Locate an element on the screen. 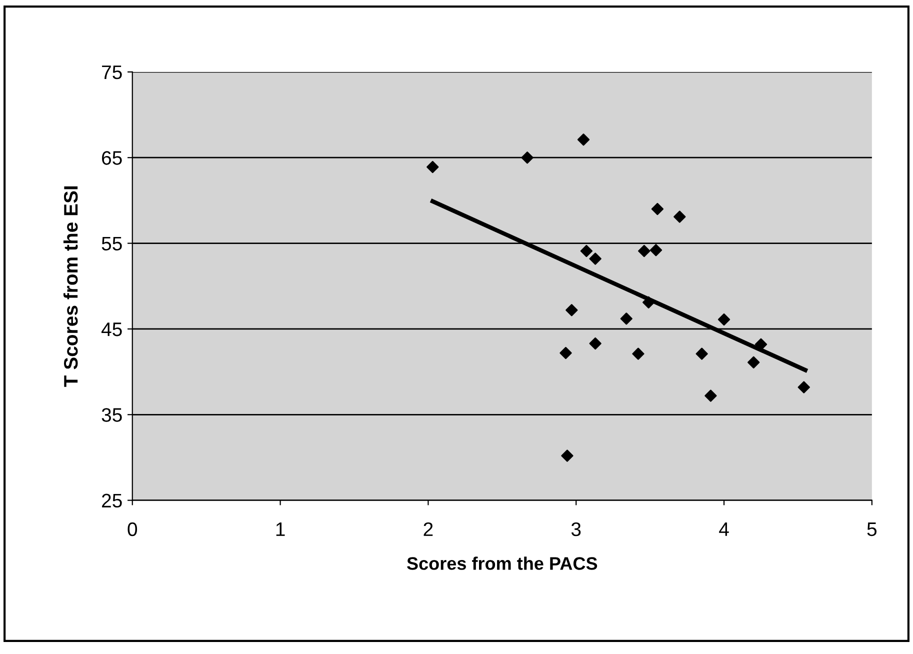  x-tick-label: 4 is located at coordinates (724, 529).